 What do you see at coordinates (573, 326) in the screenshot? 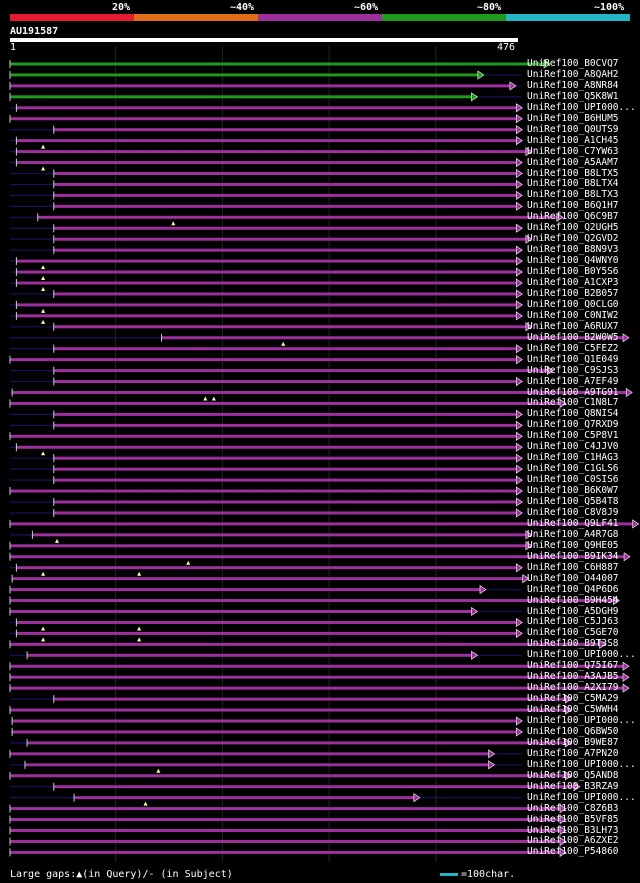
I see `hit-name-link: UniRef100_A6RUX7` at bounding box center [573, 326].